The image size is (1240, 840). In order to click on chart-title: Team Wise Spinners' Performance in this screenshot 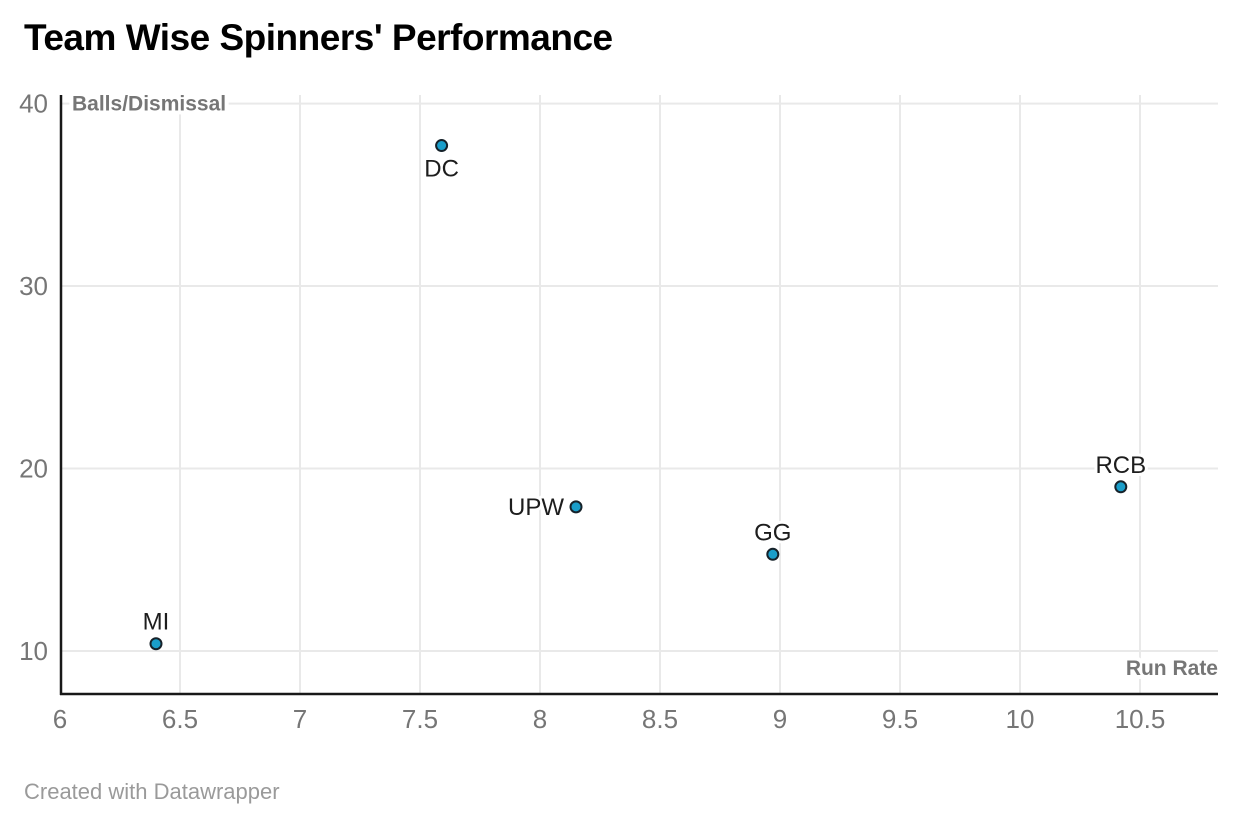, I will do `click(318, 37)`.